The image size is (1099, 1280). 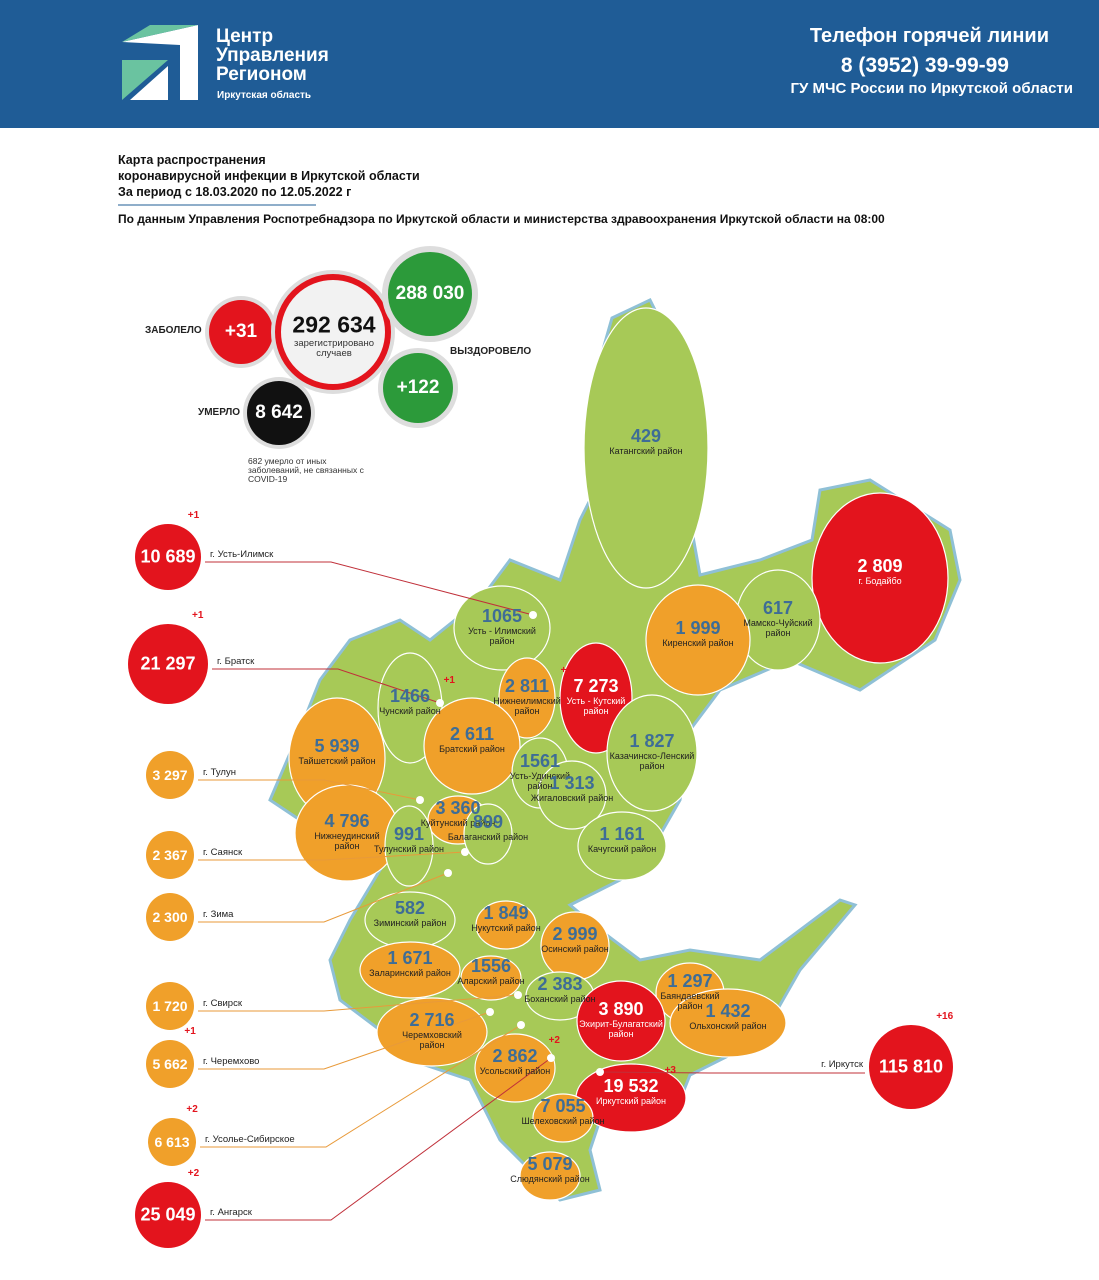 I want to click on district-label: 2 716 Черемховский район, so click(x=432, y=1030).